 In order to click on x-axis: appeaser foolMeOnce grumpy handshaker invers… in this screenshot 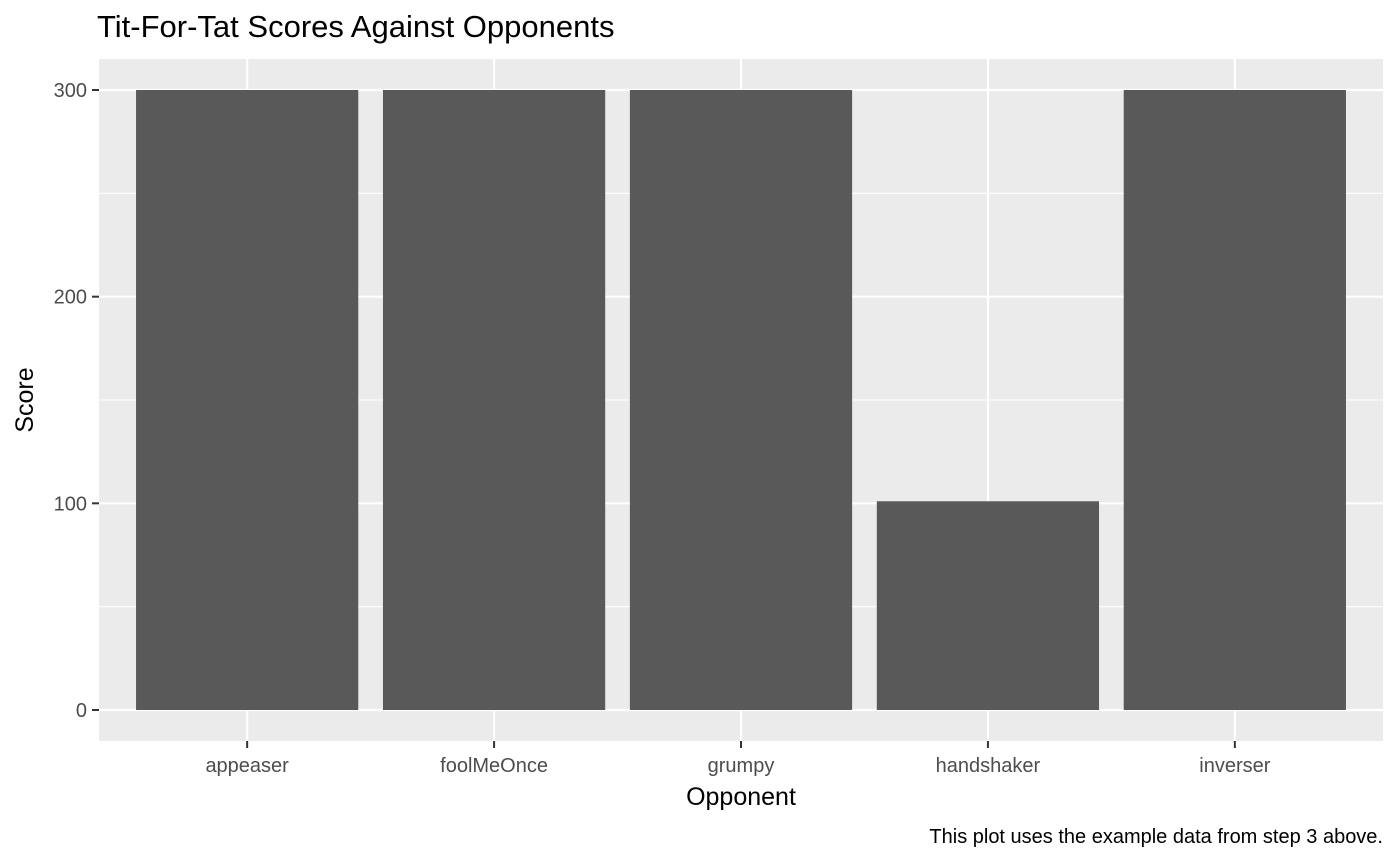, I will do `click(738, 759)`.